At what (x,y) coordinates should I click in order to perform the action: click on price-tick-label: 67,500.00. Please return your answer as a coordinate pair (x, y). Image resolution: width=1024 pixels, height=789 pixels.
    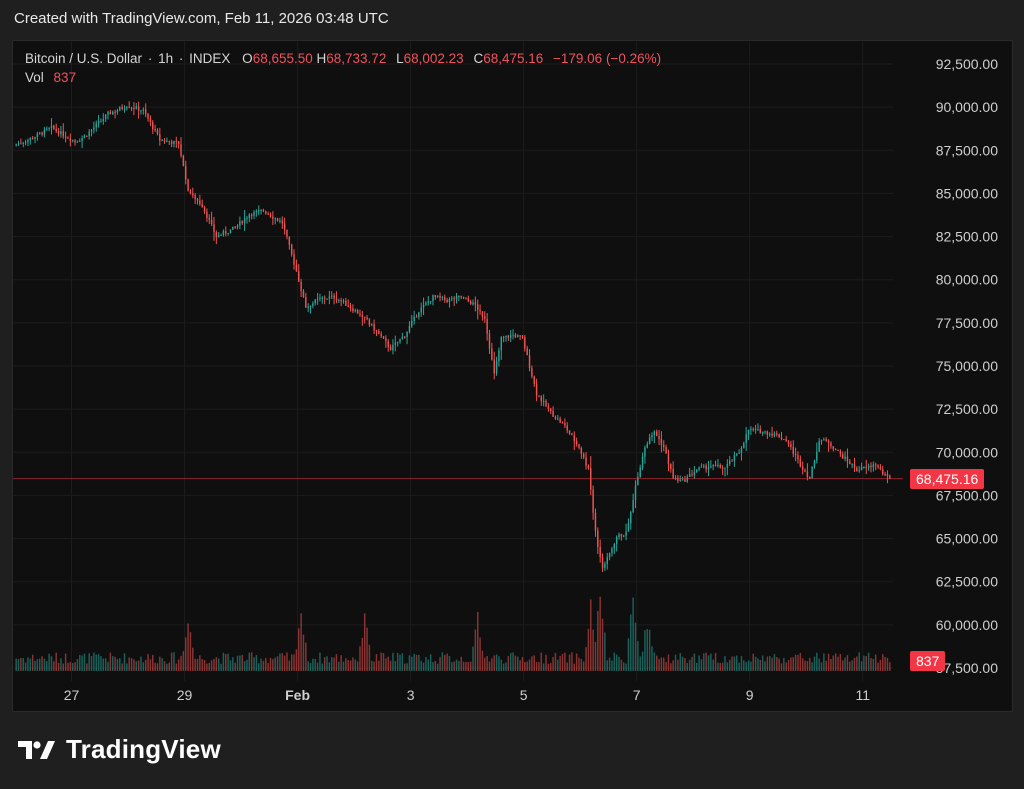
    Looking at the image, I should click on (967, 495).